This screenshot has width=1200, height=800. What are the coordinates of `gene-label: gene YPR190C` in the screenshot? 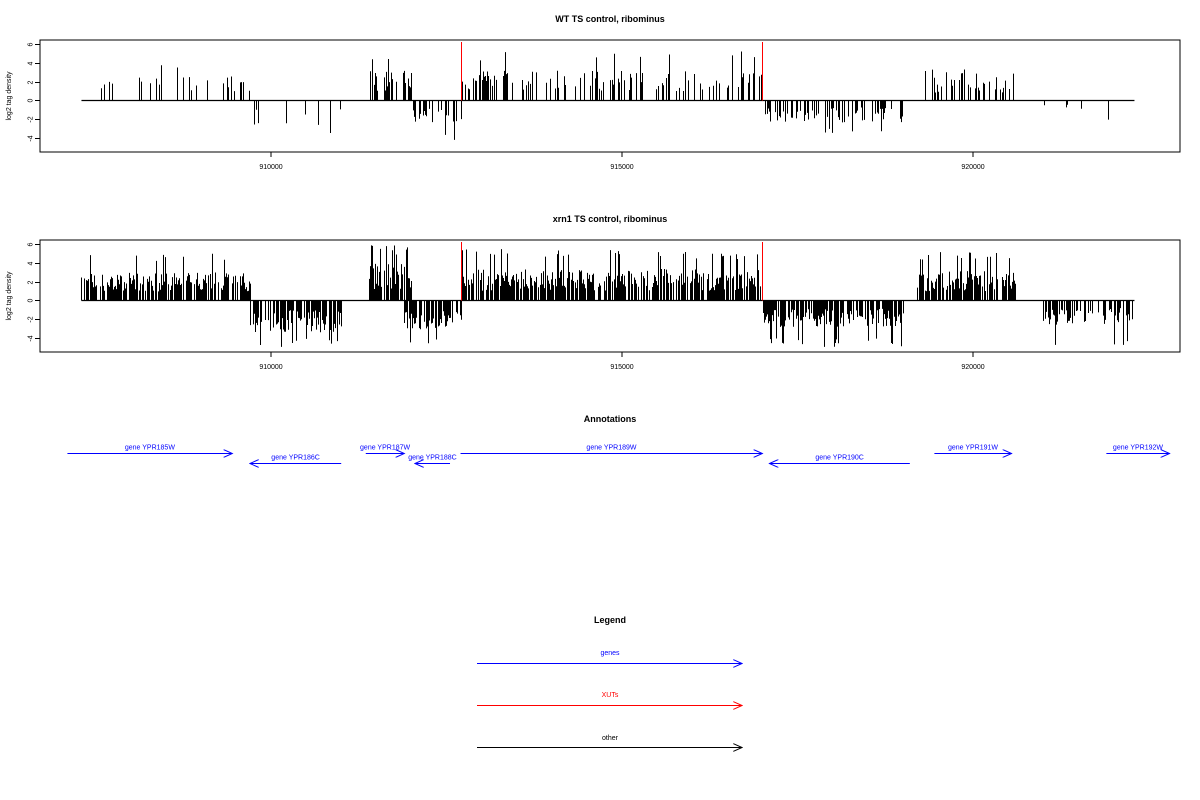 It's located at (839, 458).